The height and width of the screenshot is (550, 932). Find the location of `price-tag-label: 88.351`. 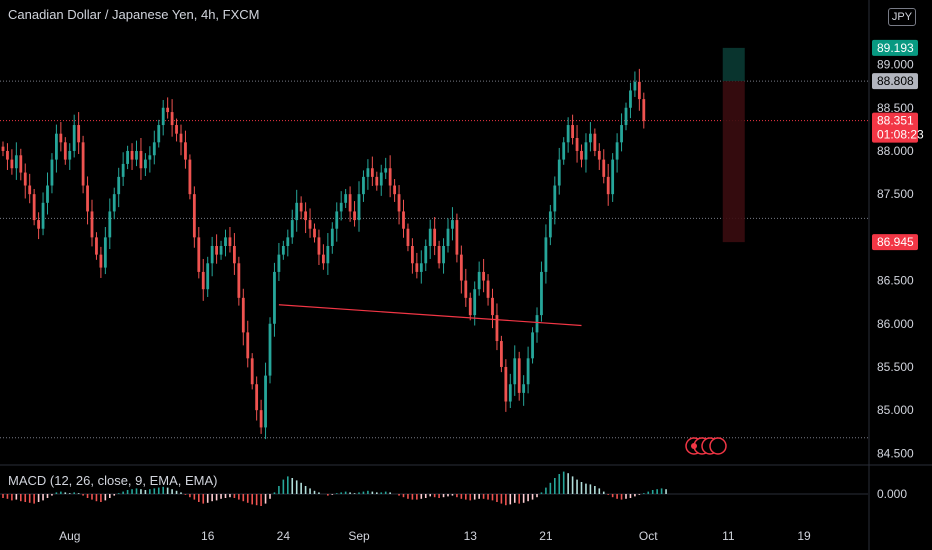

price-tag-label: 88.351 is located at coordinates (895, 121).